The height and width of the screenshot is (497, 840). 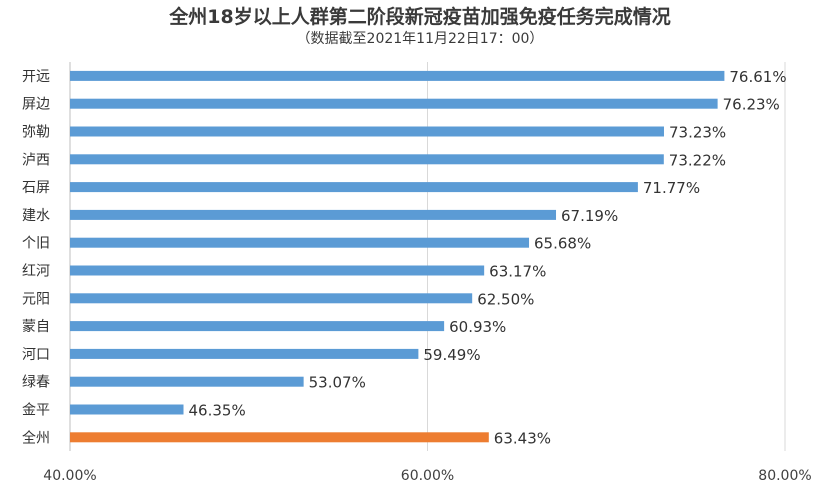 I want to click on x-tick-label: 60.00%, so click(x=427, y=476).